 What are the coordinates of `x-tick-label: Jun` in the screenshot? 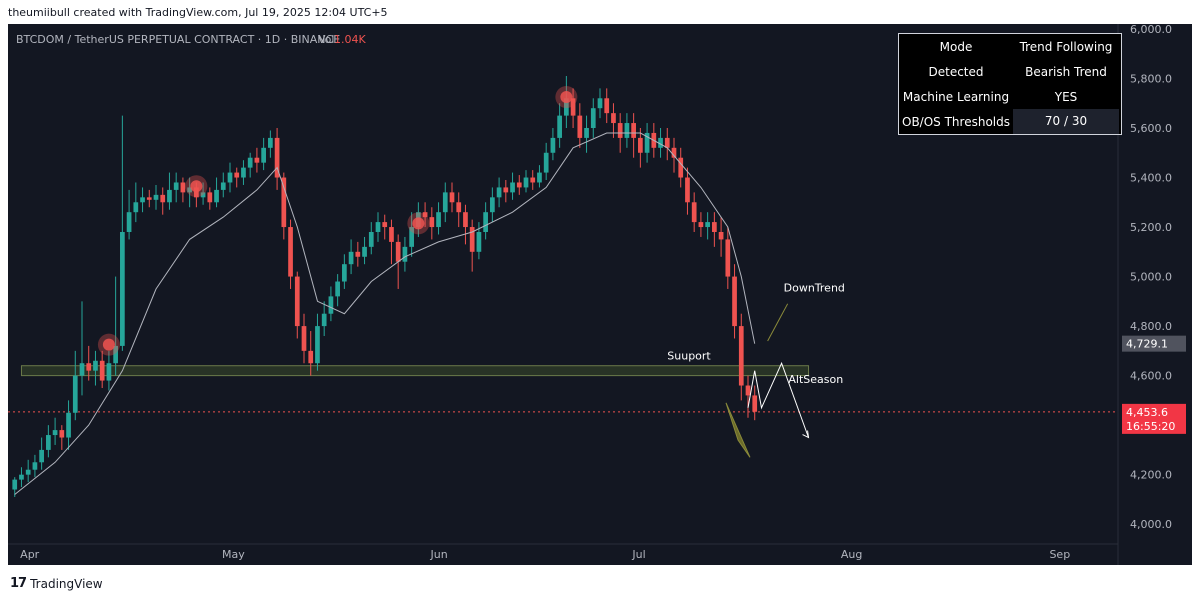 It's located at (439, 554).